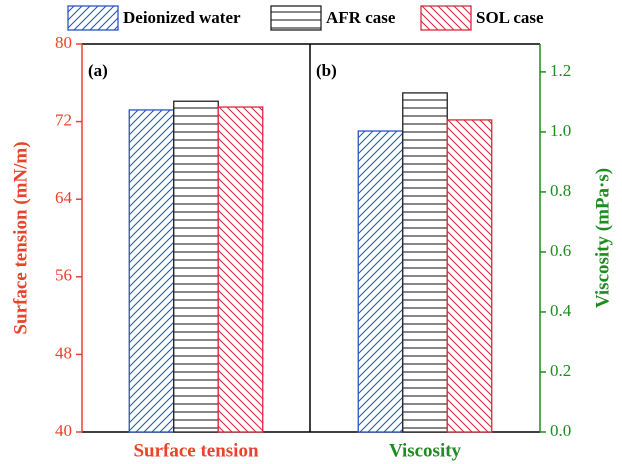  I want to click on y2-tick-label: 1.0, so click(560, 130).